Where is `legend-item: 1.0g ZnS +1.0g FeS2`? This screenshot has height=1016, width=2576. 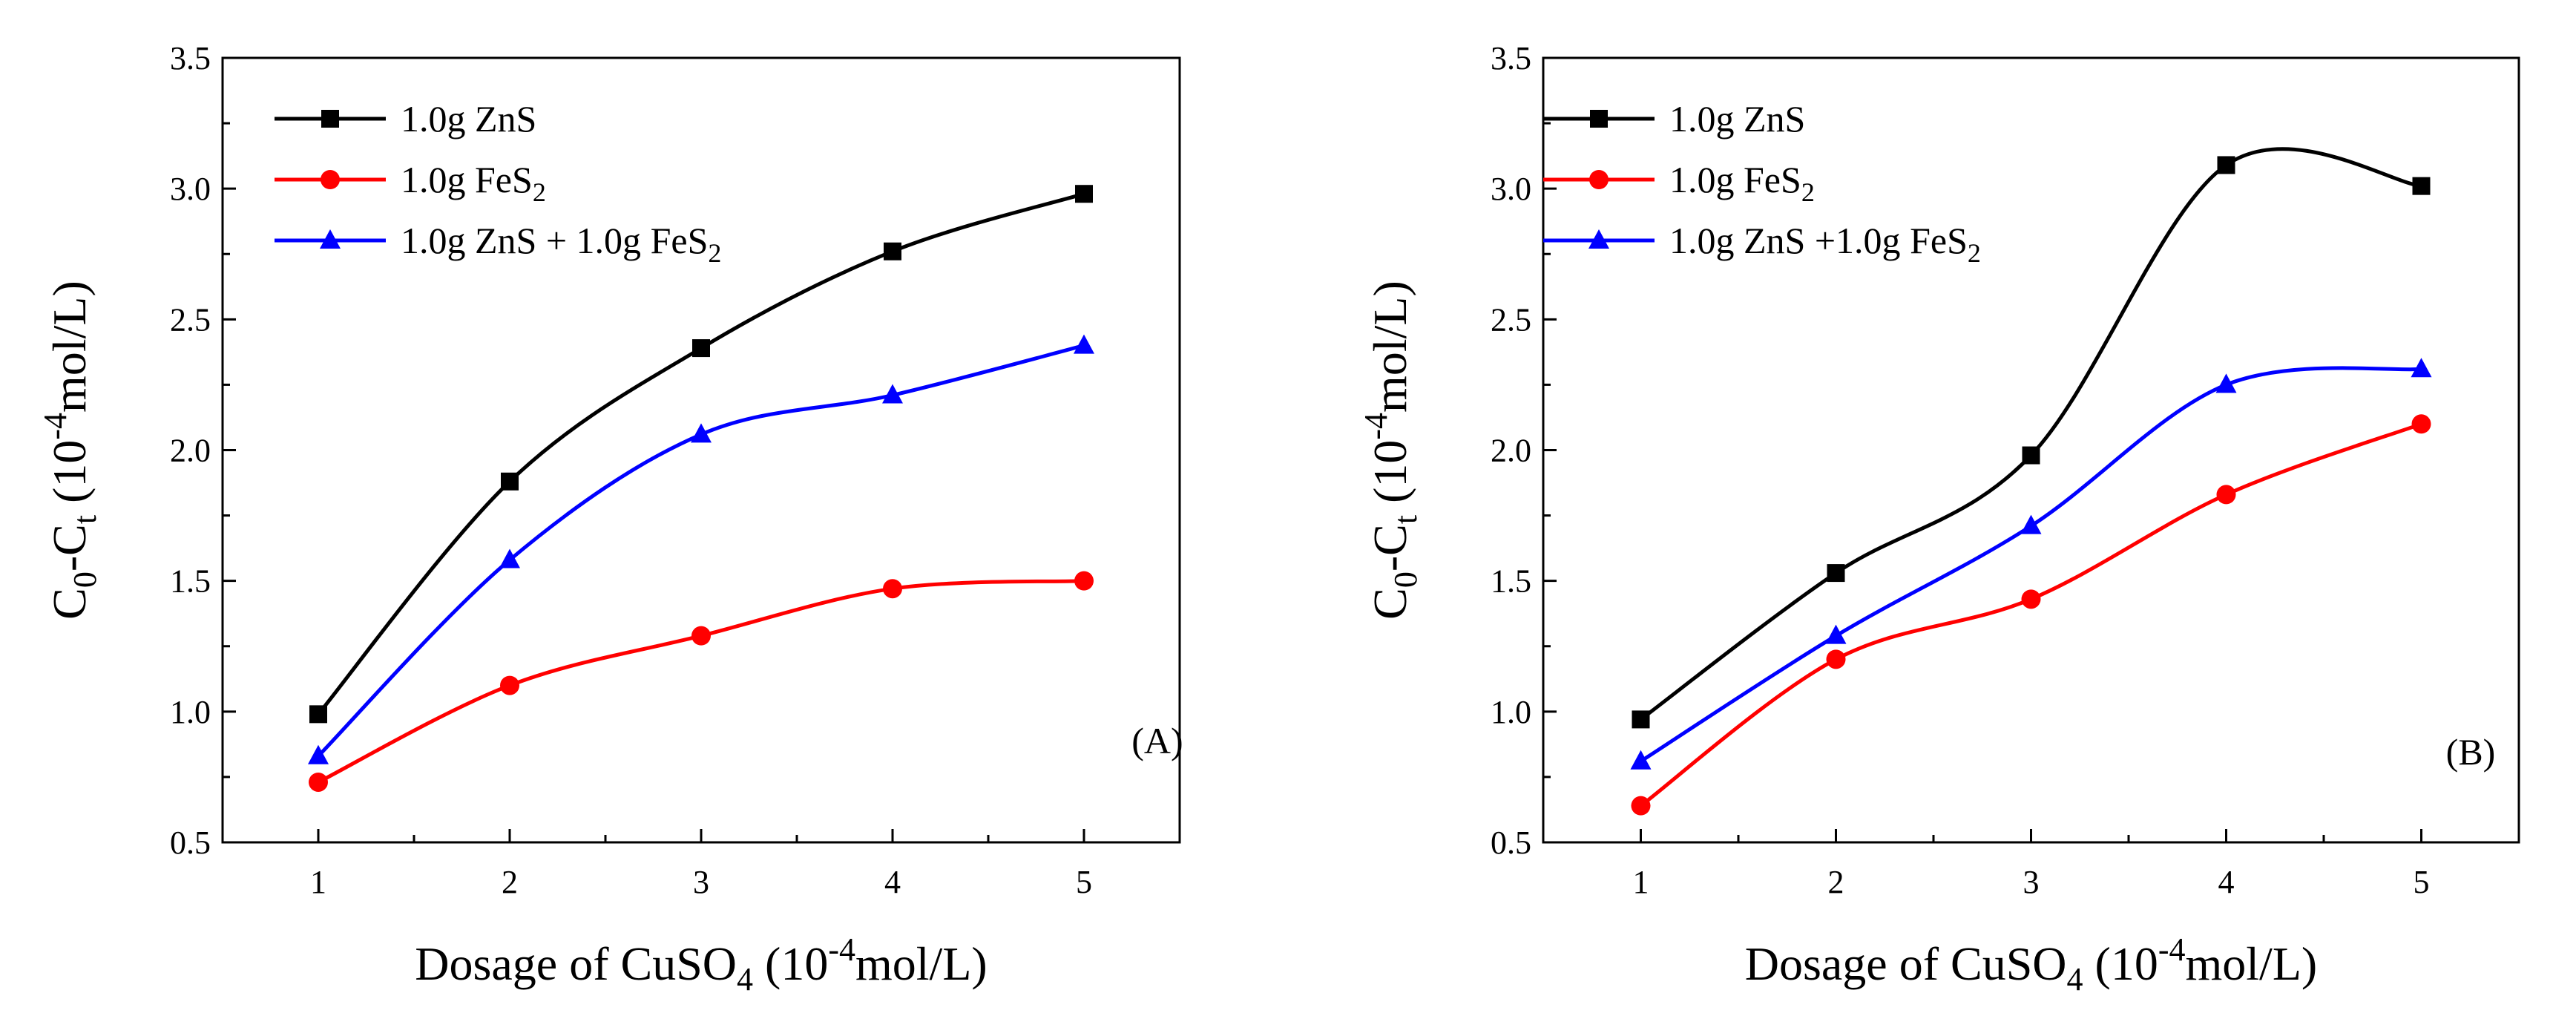
legend-item: 1.0g ZnS +1.0g FeS2 is located at coordinates (1762, 244).